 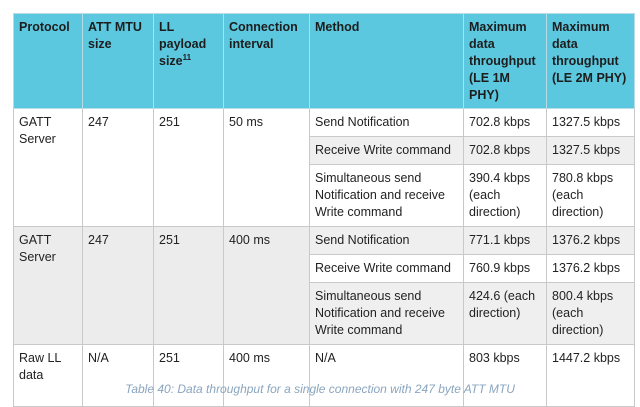 I want to click on header-ll-payload-label: LL payload size, so click(x=183, y=44).